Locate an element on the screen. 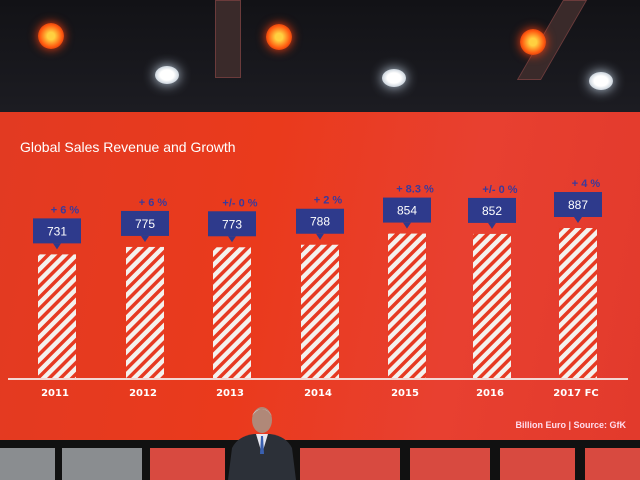 This screenshot has width=640, height=480. x-tick-label: 2017 FC is located at coordinates (575, 393).